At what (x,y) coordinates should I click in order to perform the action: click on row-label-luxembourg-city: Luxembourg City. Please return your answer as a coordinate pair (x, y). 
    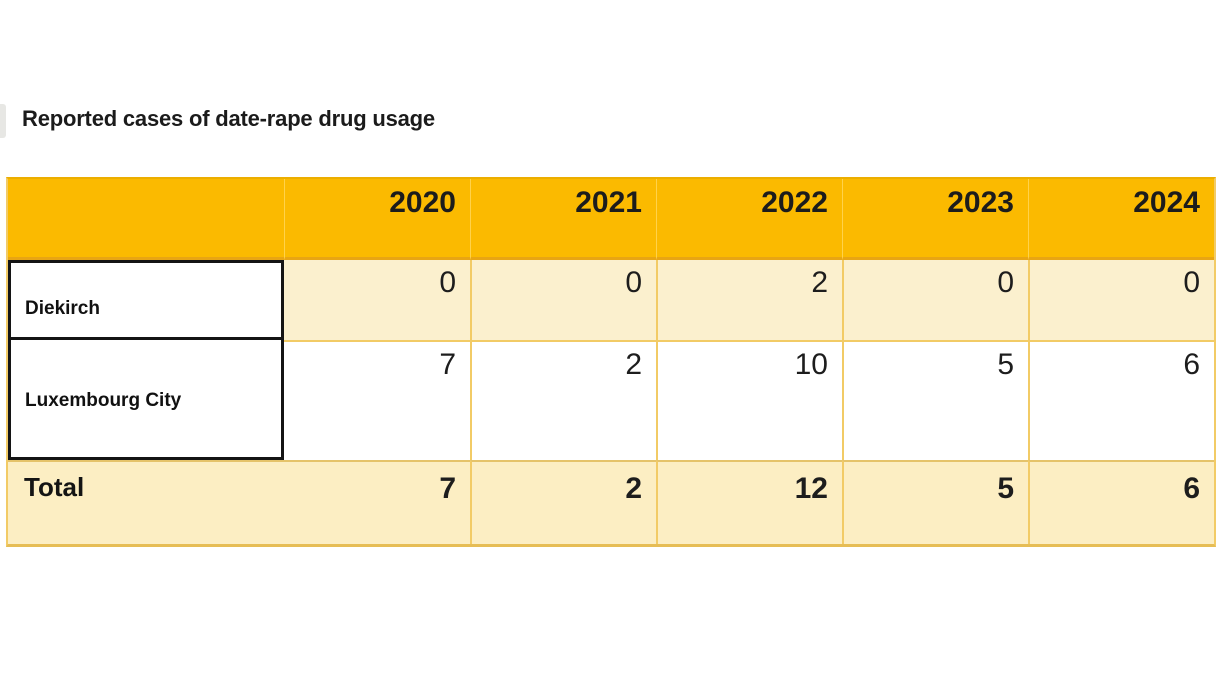
    Looking at the image, I should click on (146, 400).